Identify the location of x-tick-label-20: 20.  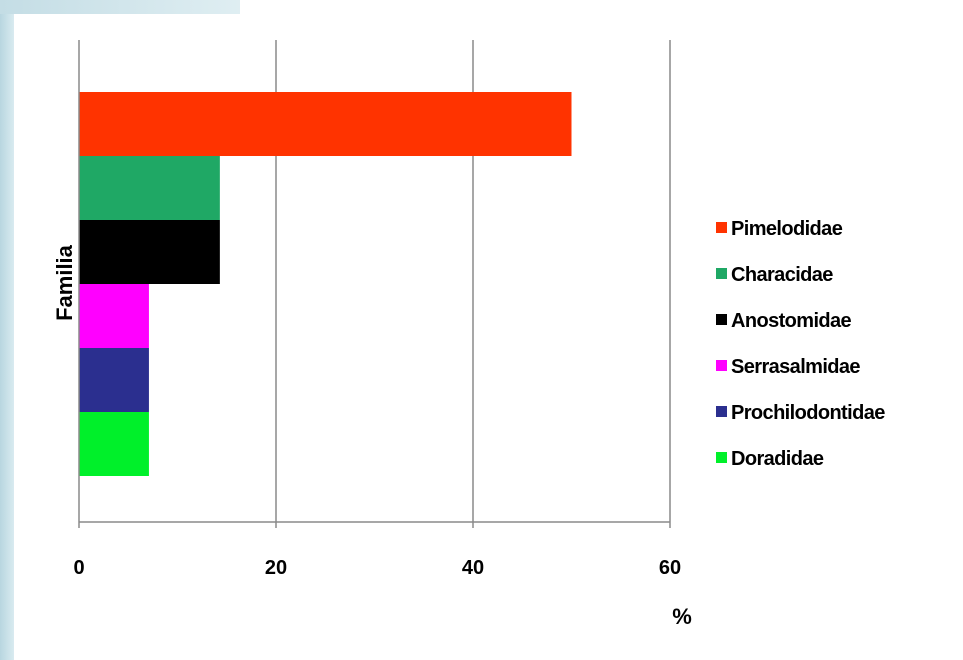
(276, 568).